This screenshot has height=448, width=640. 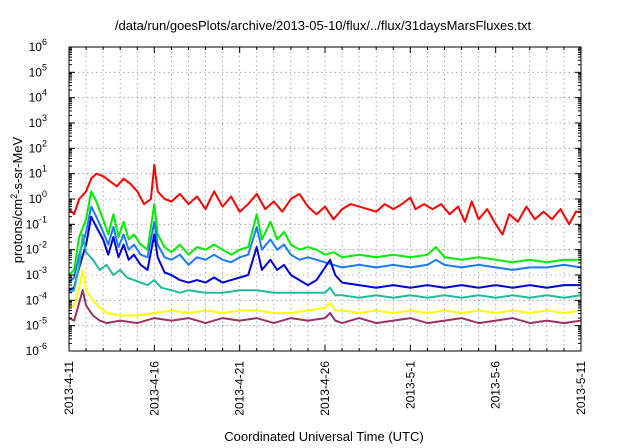 What do you see at coordinates (240, 388) in the screenshot?
I see `x-tick-label: 2013-4-21` at bounding box center [240, 388].